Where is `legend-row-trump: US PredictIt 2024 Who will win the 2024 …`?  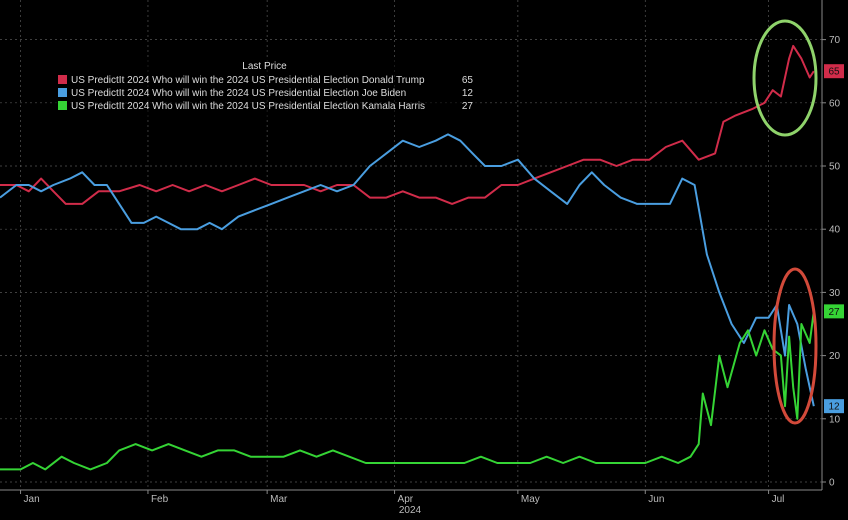
legend-row-trump: US PredictIt 2024 Who will win the 2024 … is located at coordinates (265, 81).